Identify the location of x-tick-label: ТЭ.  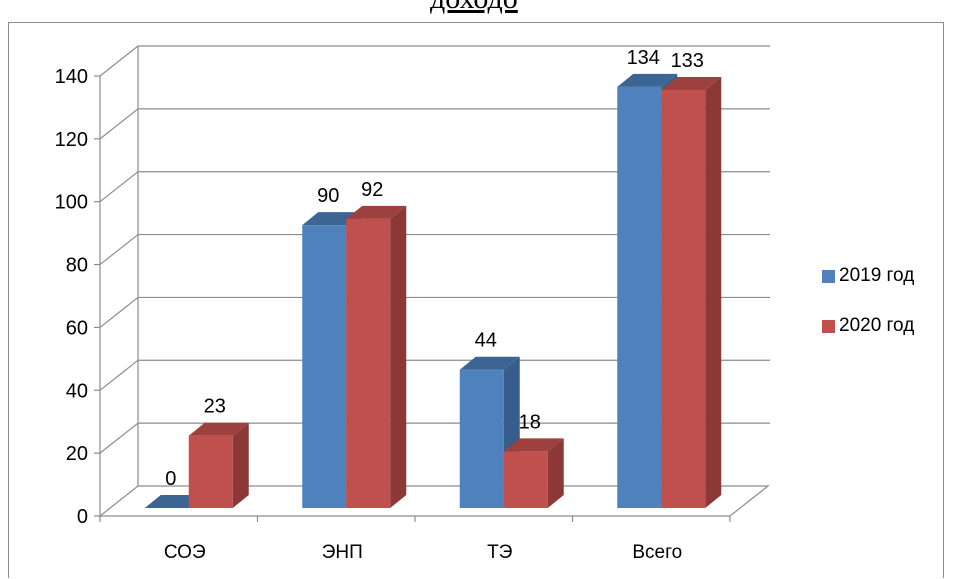
(499, 552).